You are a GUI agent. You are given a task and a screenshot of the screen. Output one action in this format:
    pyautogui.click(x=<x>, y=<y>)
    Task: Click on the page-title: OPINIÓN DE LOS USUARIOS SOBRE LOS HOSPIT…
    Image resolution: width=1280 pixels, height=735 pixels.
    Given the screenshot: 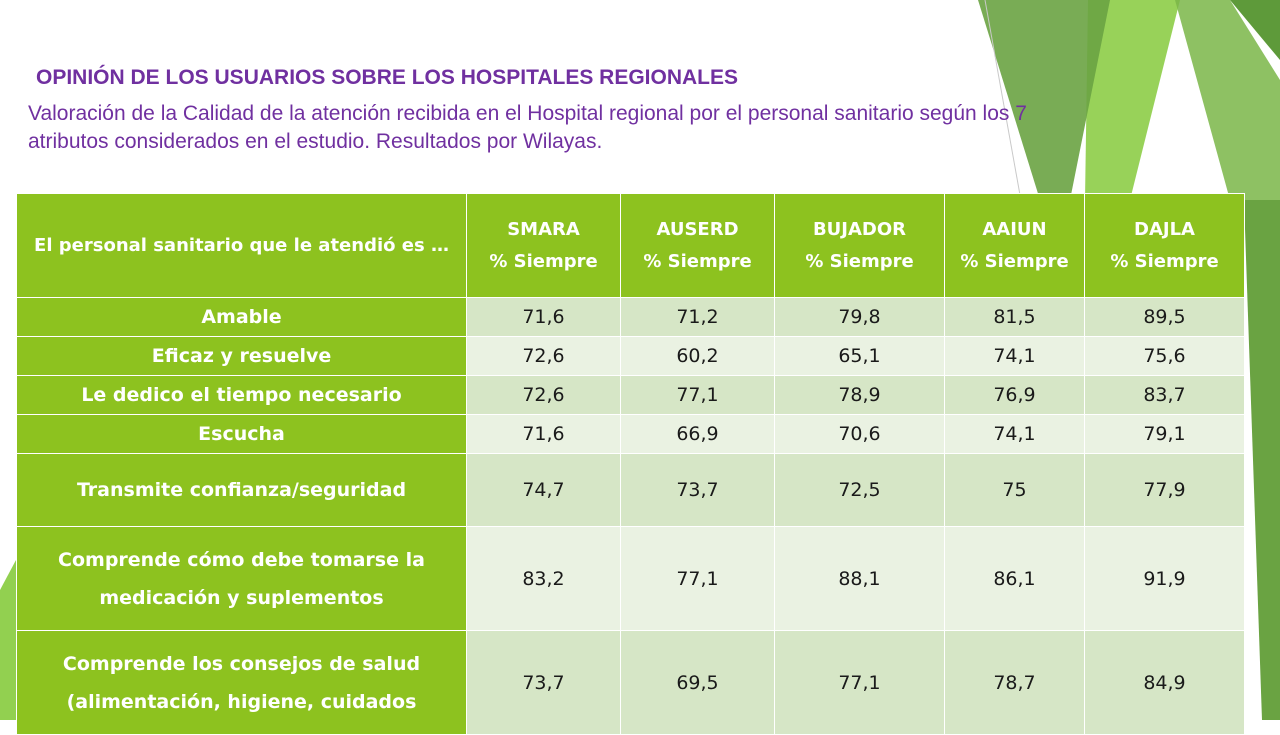 What is the action you would take?
    pyautogui.click(x=387, y=77)
    